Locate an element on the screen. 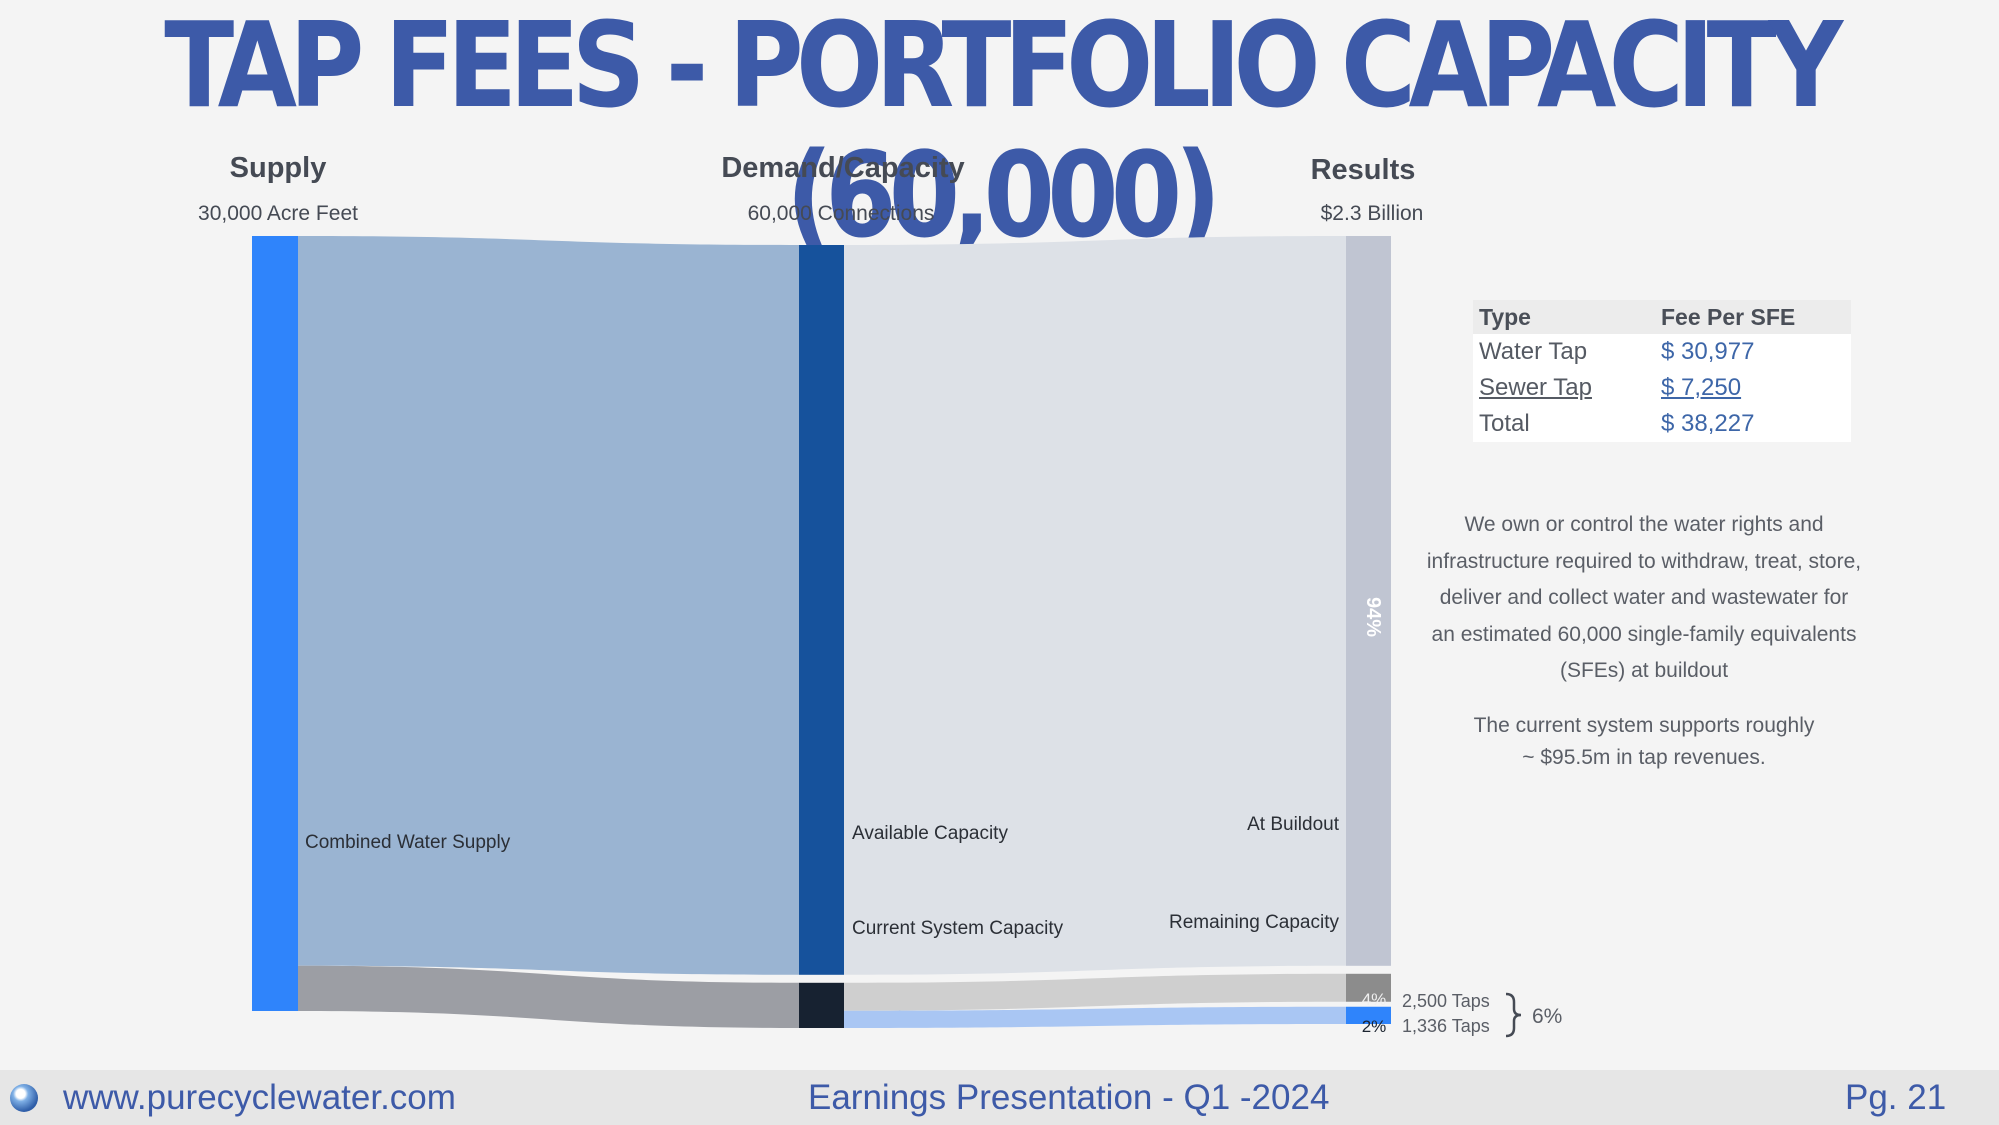 The height and width of the screenshot is (1125, 1999). taps-label-remaining: 2,500 Taps is located at coordinates (1446, 1001).